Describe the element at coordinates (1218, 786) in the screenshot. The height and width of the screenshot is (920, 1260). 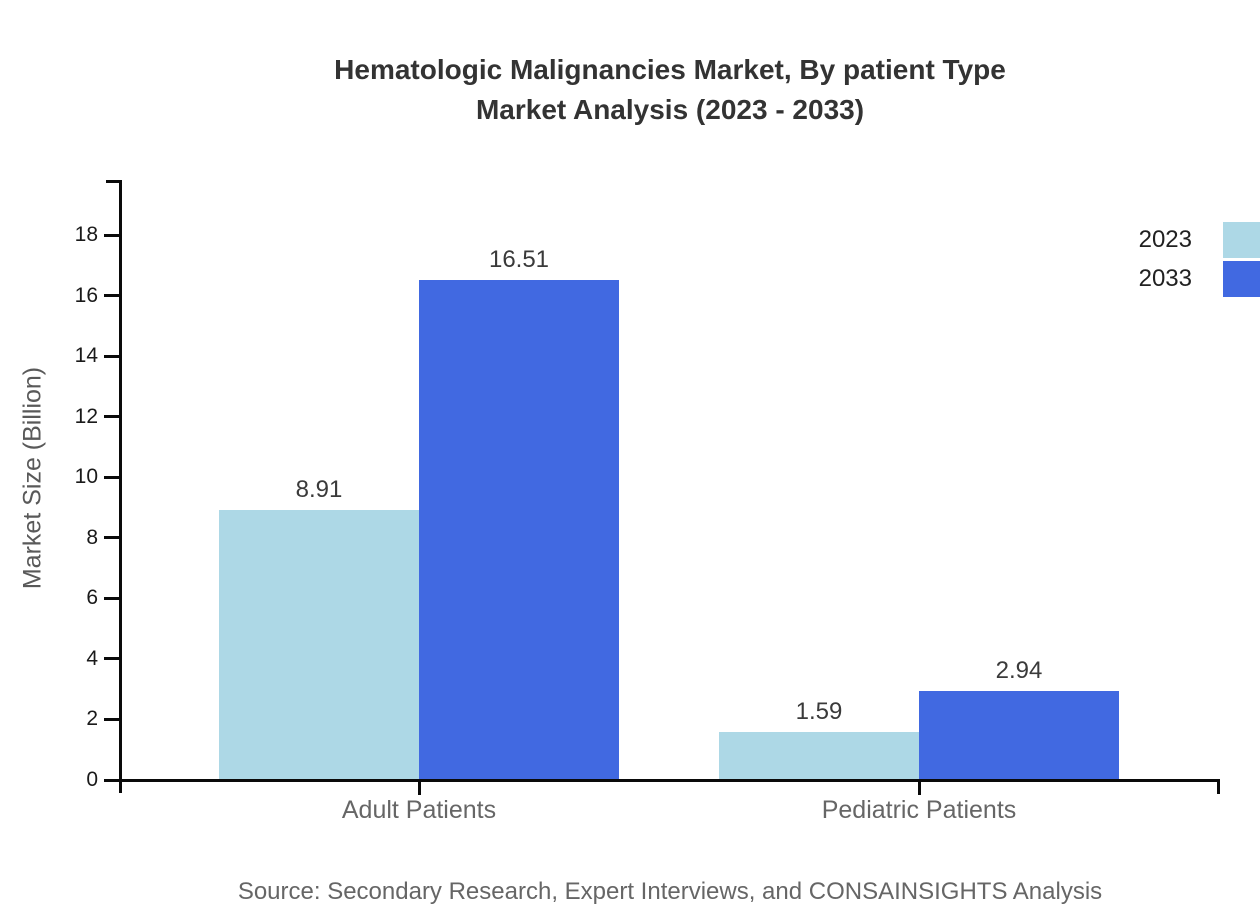
I see `x-axis-end-cap` at that location.